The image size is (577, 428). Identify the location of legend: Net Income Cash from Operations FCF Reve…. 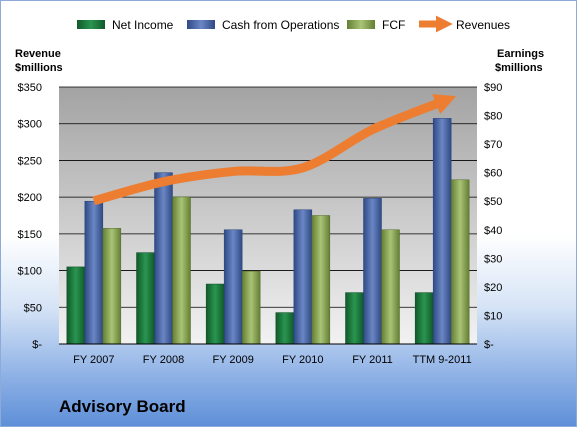
(293, 25).